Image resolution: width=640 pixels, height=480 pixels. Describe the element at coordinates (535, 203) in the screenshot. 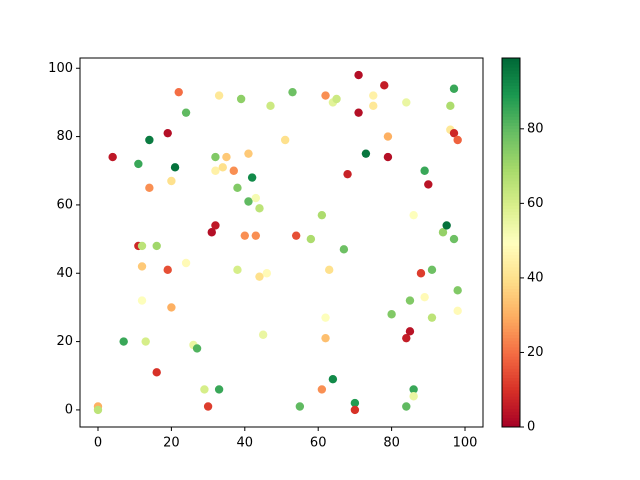

I see `colorbar-tick-label: 60` at that location.